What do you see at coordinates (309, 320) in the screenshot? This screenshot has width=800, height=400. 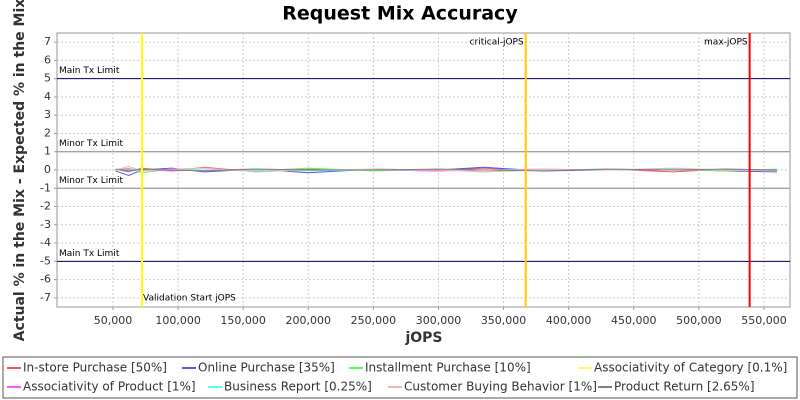 I see `x-tick-label: 200,000` at bounding box center [309, 320].